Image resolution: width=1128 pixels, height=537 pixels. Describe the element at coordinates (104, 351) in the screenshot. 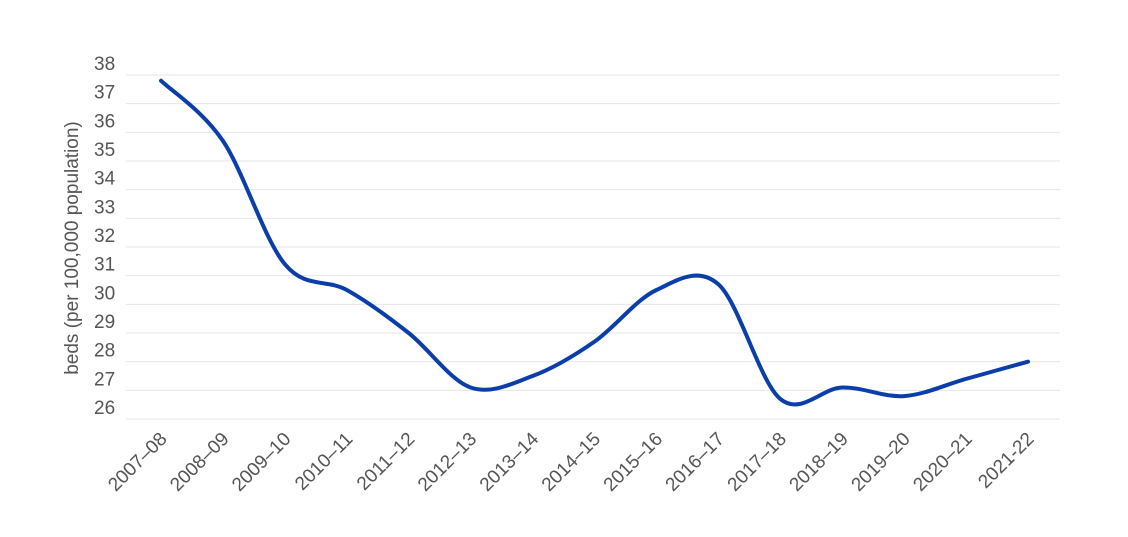

I see `y-tick-label: 28` at that location.